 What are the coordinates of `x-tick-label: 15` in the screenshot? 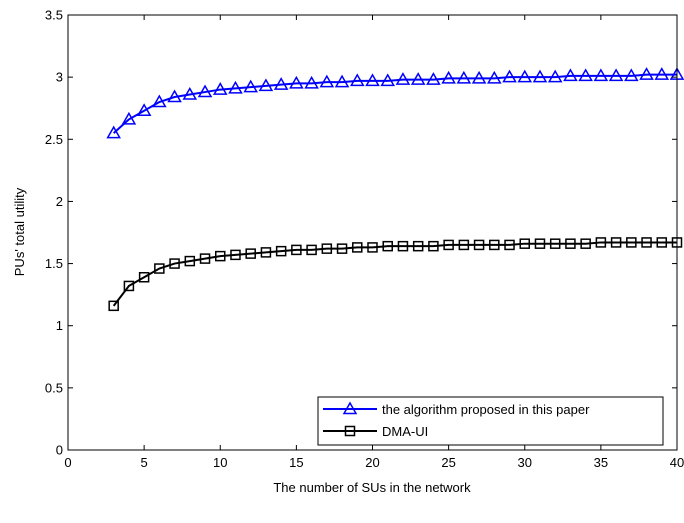 It's located at (296, 462).